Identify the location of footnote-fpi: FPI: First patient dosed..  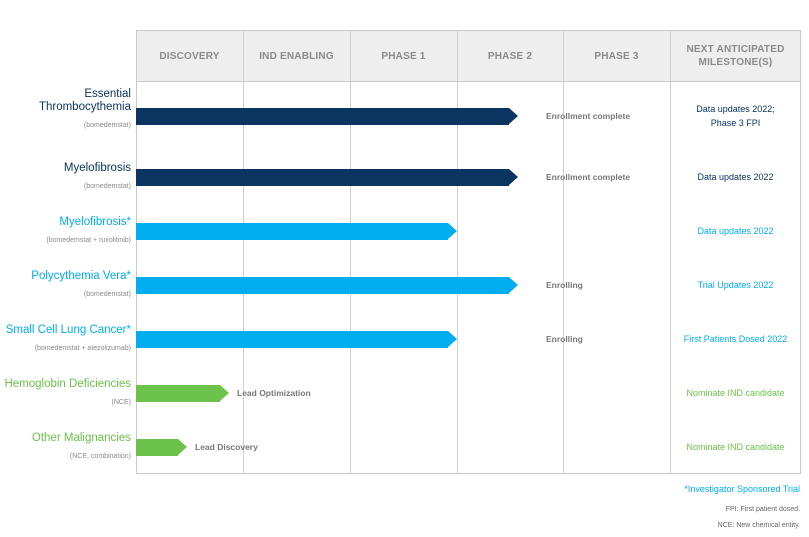
(762, 509).